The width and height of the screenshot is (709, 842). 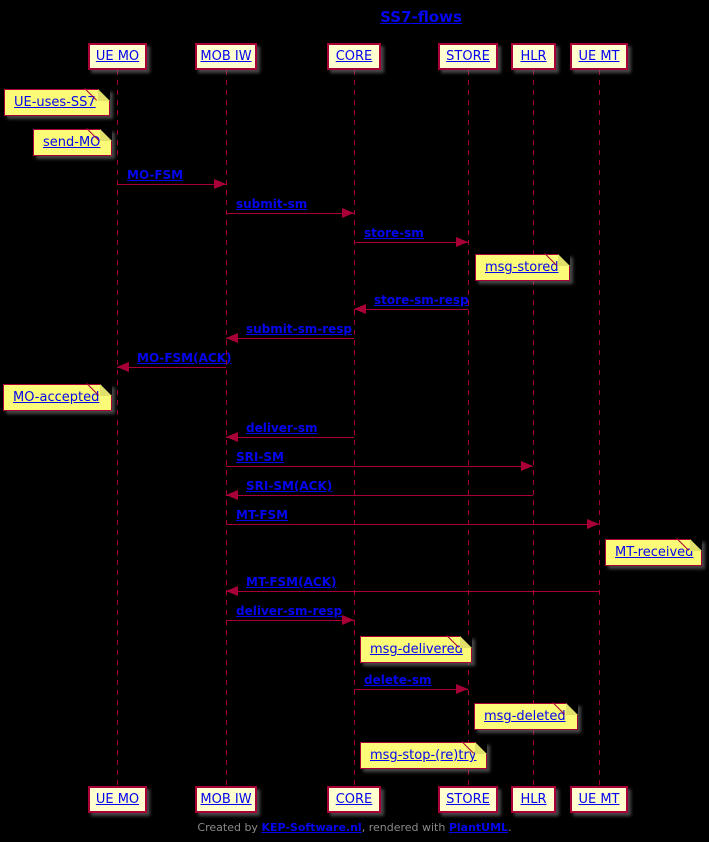 I want to click on note-msg-delivered: msg-delivered, so click(x=416, y=649).